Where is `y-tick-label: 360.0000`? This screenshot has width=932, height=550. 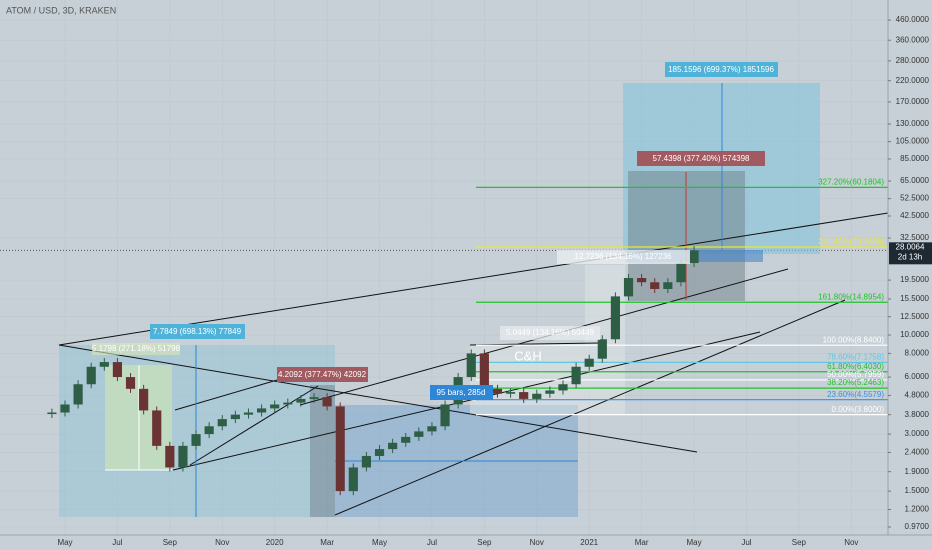
y-tick-label: 360.0000 is located at coordinates (913, 39).